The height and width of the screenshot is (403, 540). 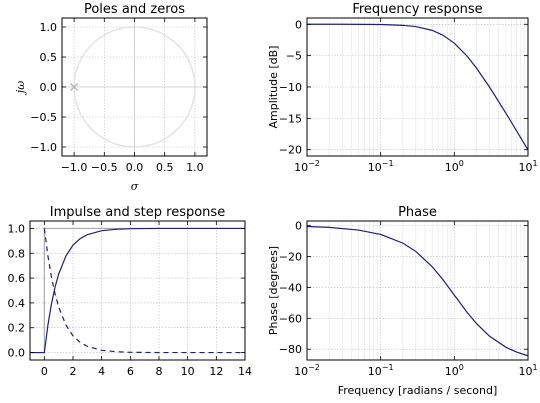 What do you see at coordinates (104, 167) in the screenshot?
I see `x-tick-label: −0.5` at bounding box center [104, 167].